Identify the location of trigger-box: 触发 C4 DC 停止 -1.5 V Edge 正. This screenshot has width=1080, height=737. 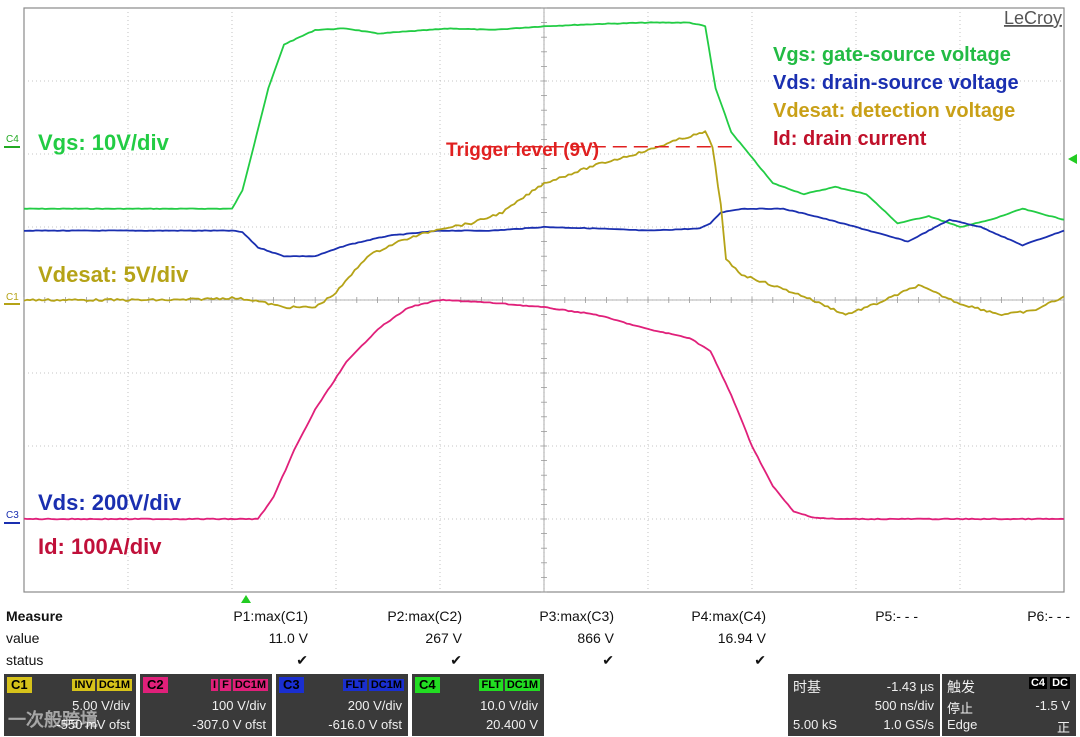
(1009, 705).